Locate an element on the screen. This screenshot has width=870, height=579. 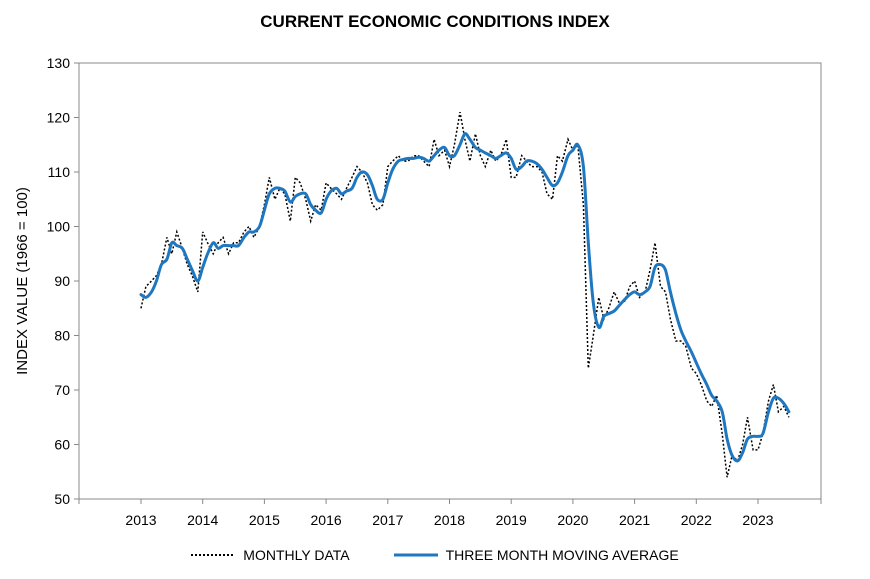
x-tick-label: 2015 is located at coordinates (264, 520).